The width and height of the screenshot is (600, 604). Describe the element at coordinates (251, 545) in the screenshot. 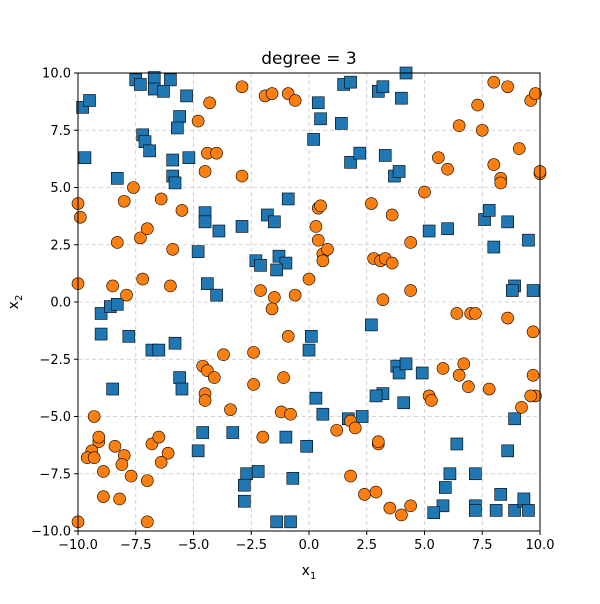

I see `x-tick-label: −2.5` at that location.